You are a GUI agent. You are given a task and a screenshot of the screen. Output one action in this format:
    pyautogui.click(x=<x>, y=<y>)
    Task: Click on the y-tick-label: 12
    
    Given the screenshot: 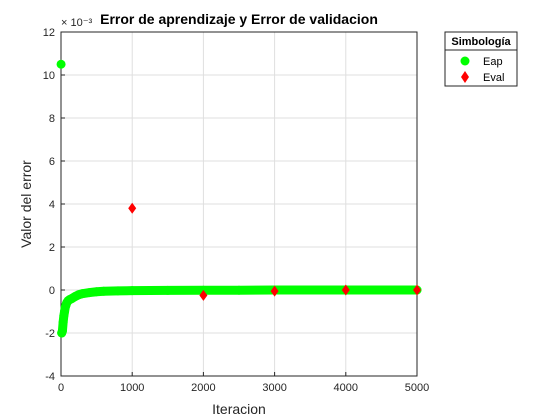 What is the action you would take?
    pyautogui.click(x=49, y=33)
    